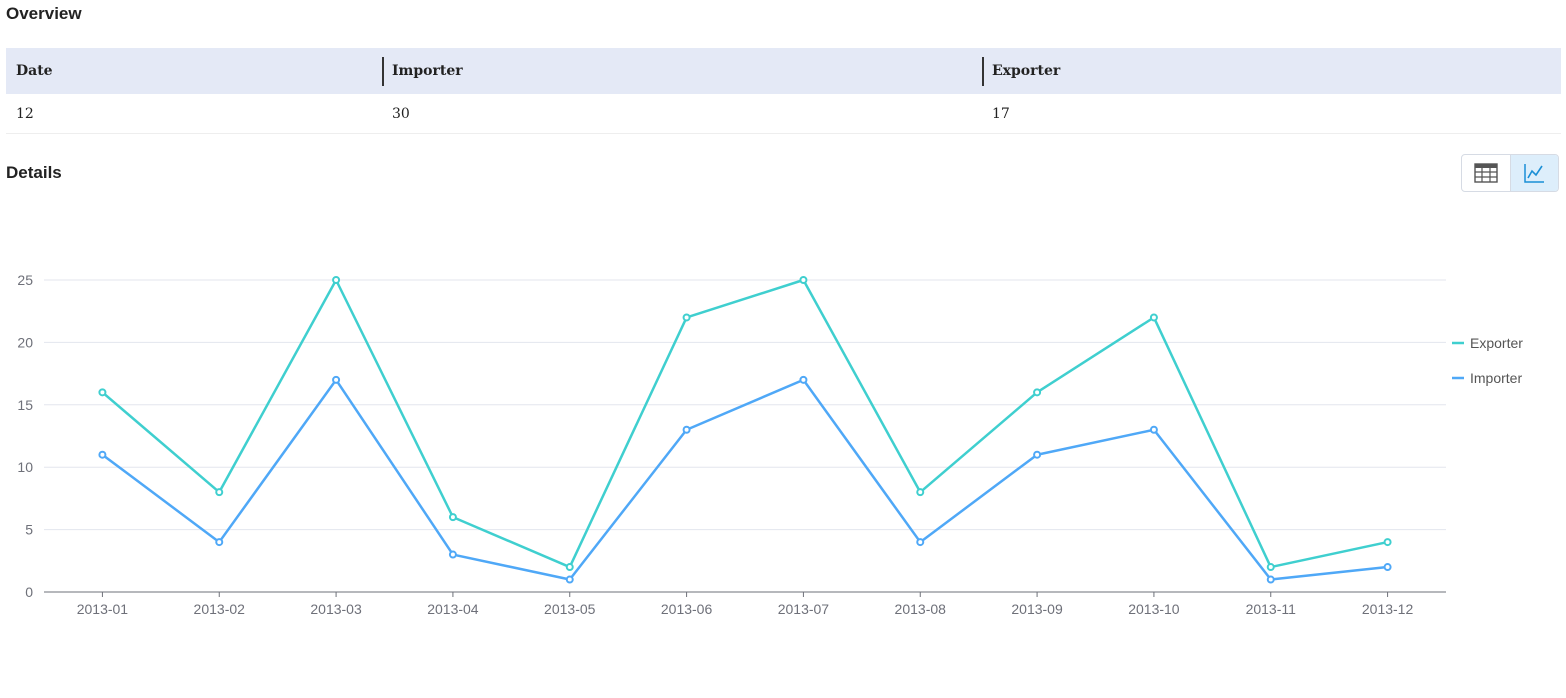  Describe the element at coordinates (220, 609) in the screenshot. I see `x-tick-label: 2013-02` at that location.